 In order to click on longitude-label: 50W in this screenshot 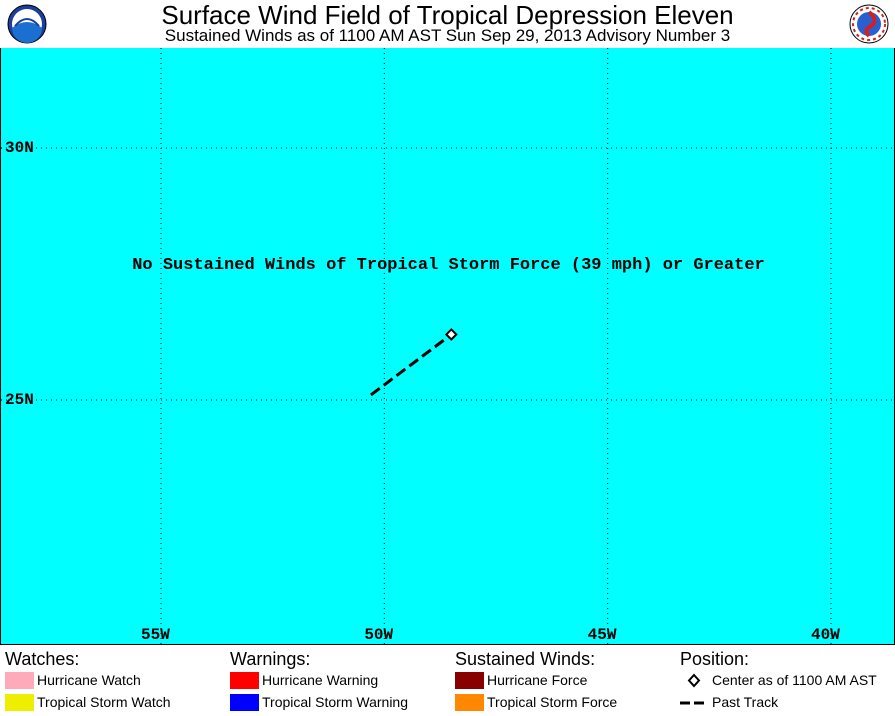, I will do `click(379, 635)`.